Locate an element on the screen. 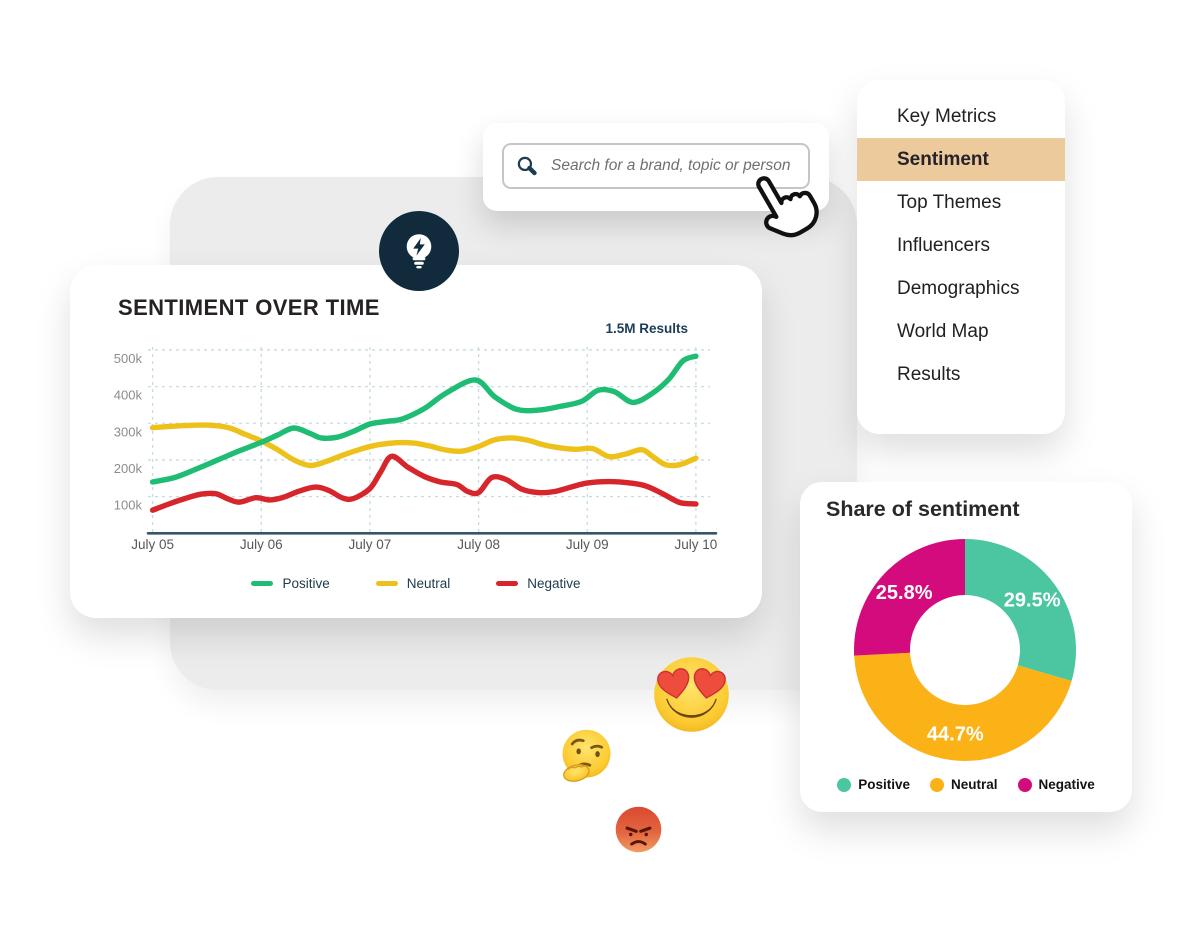 The height and width of the screenshot is (932, 1200). neutral-swatch is located at coordinates (386, 583).